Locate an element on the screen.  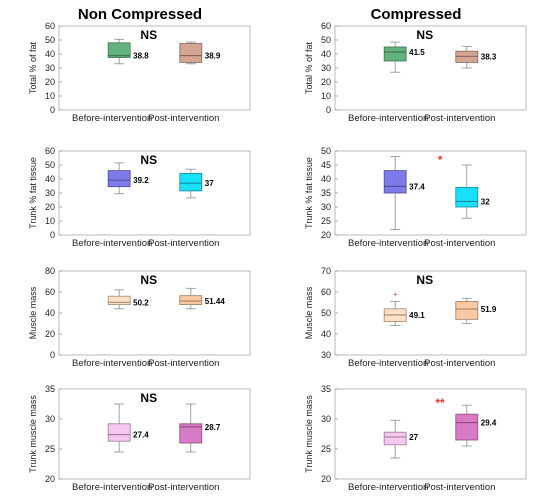
median-value-label: 49.1 is located at coordinates (417, 315).